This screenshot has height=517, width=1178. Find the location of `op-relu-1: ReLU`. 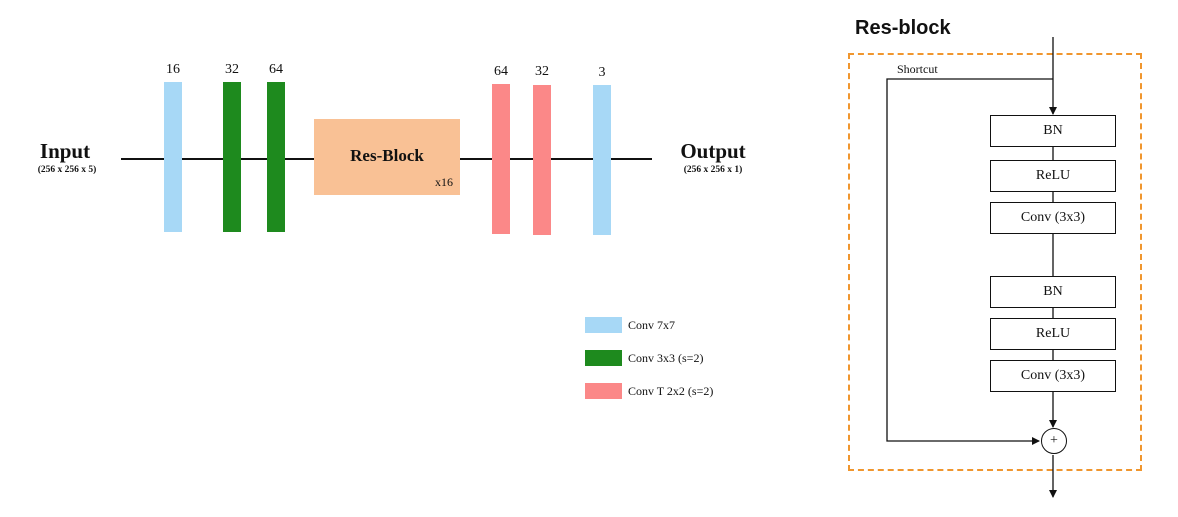

op-relu-1: ReLU is located at coordinates (1053, 176).